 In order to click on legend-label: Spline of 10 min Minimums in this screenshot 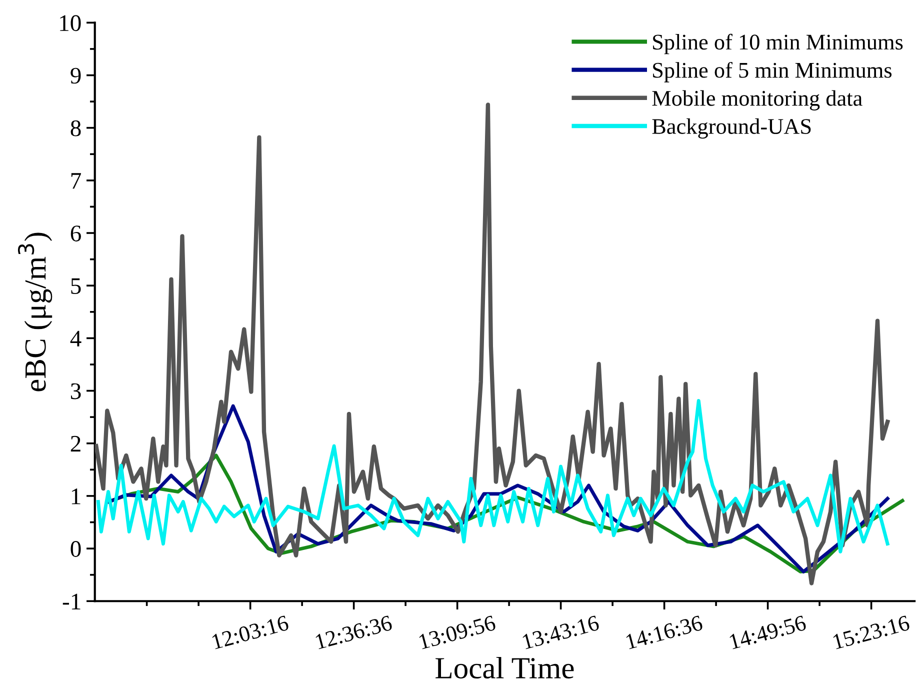, I will do `click(778, 44)`.